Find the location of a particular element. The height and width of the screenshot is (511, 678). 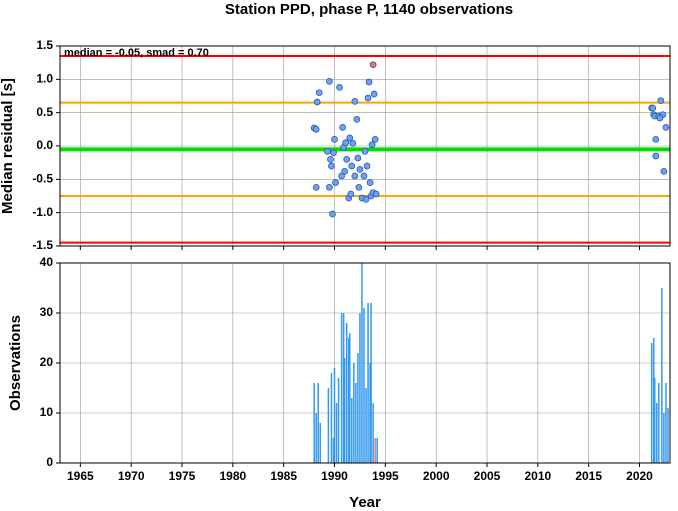

y-axis-label: Median residual [s] is located at coordinates (8, 146).